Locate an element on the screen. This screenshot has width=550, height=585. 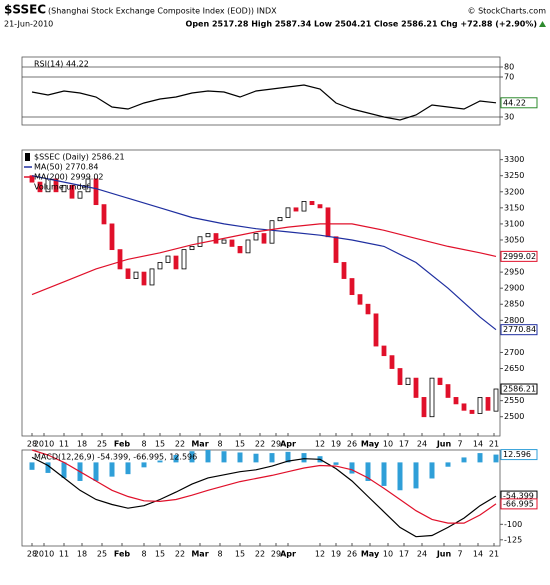
y-tick-label: 70 is located at coordinates (509, 77).